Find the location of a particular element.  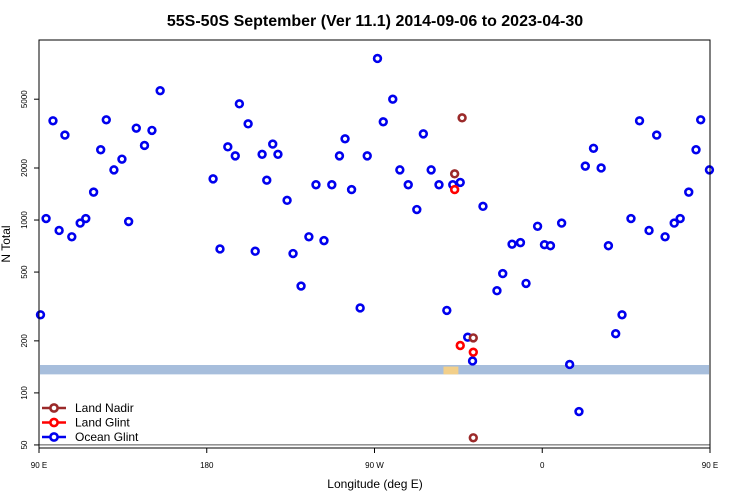

x-axis-title: Longitude (deg E) is located at coordinates (374, 484).